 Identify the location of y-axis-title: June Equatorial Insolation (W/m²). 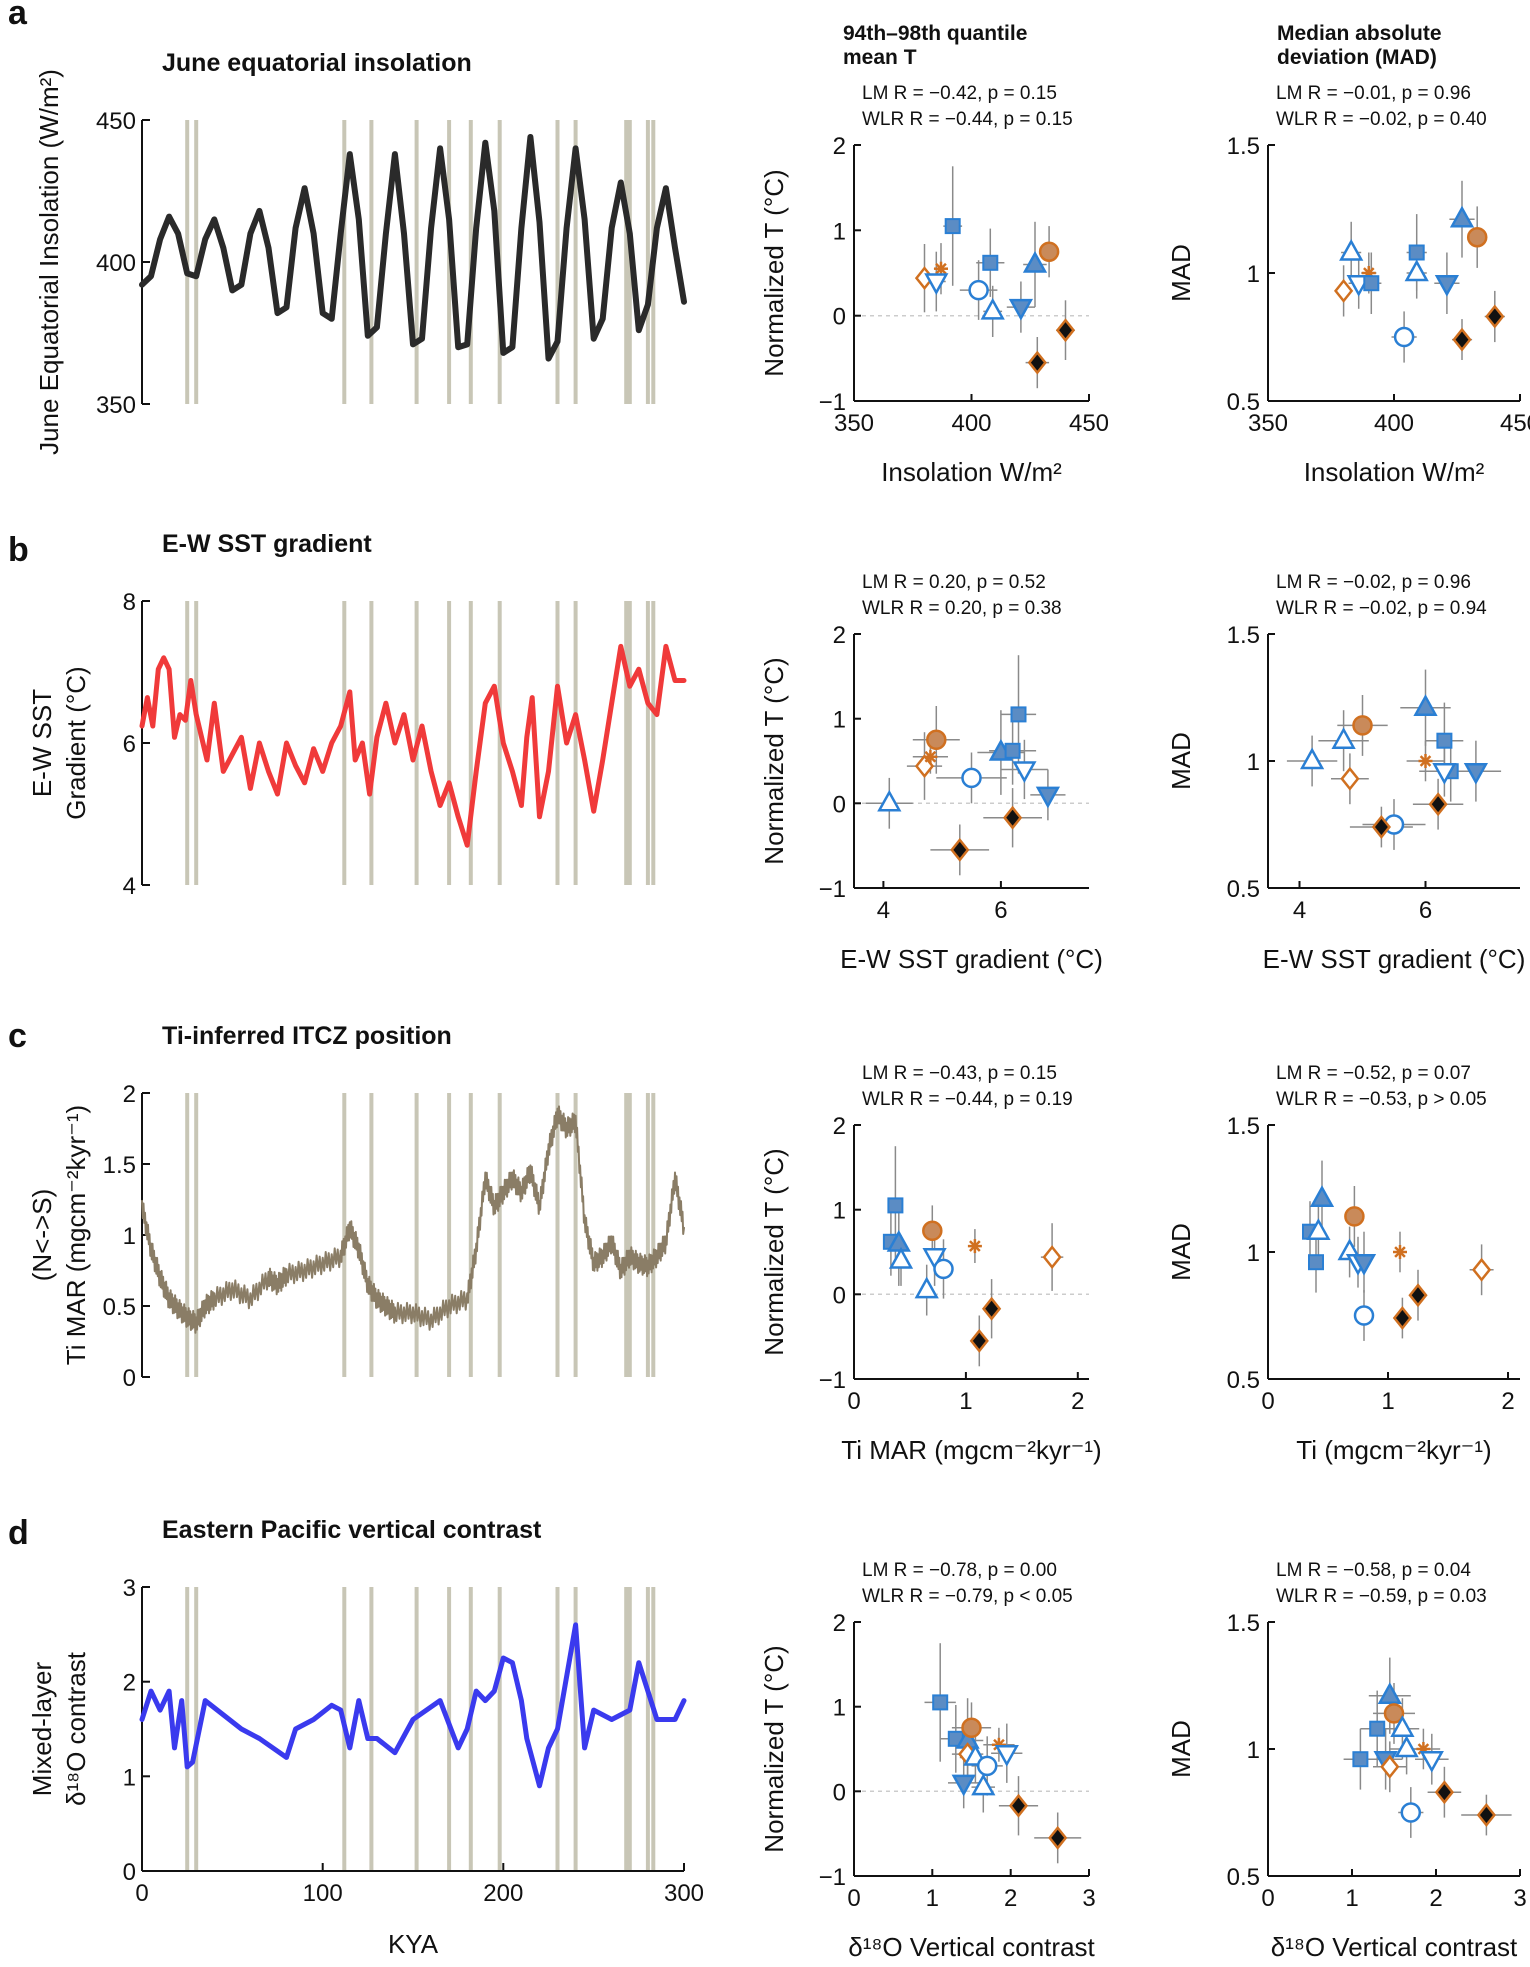
(49, 262).